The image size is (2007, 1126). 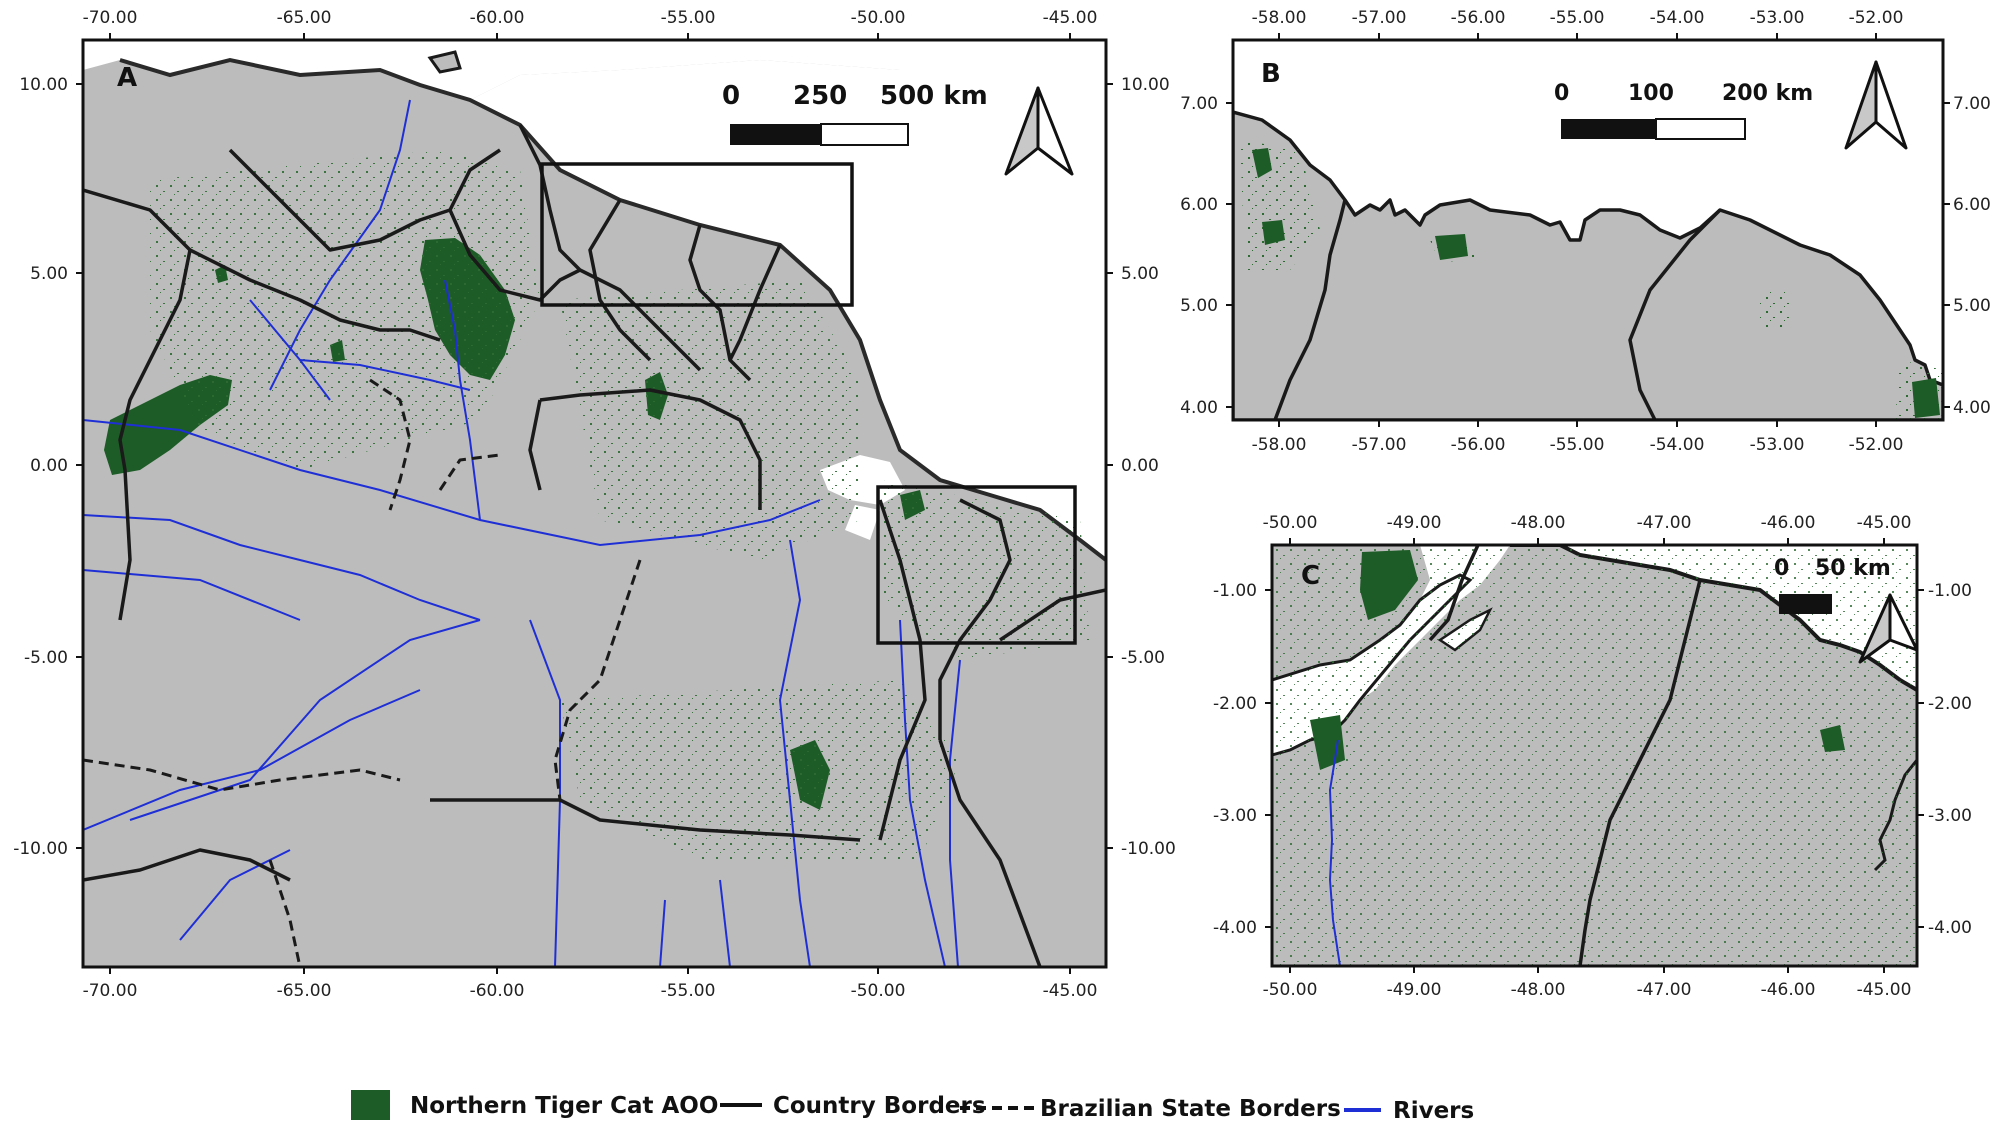 I want to click on scale-label: 50 km, so click(x=1853, y=568).